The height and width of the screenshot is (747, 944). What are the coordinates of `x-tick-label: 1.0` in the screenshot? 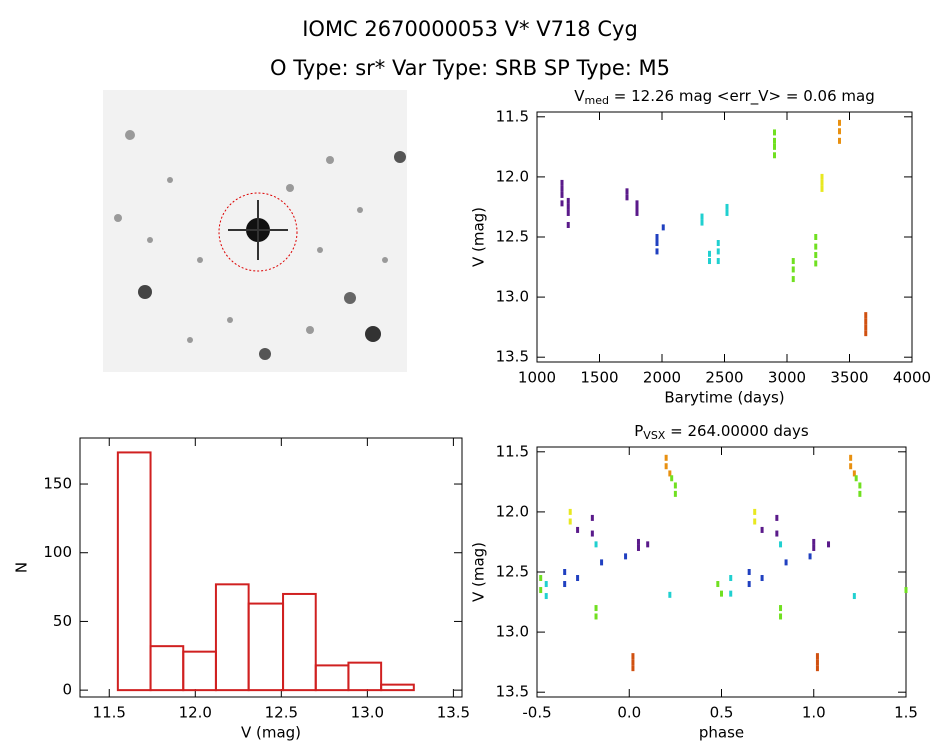 It's located at (814, 713).